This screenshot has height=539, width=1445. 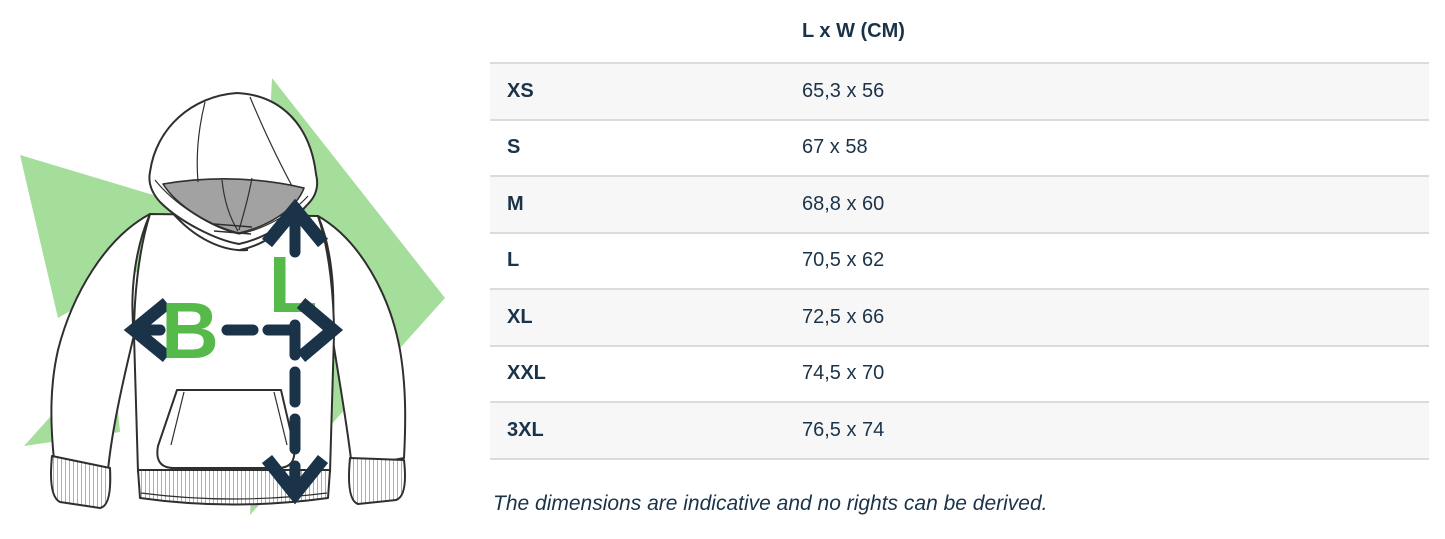 What do you see at coordinates (233, 229) in the screenshot?
I see `collar-band` at bounding box center [233, 229].